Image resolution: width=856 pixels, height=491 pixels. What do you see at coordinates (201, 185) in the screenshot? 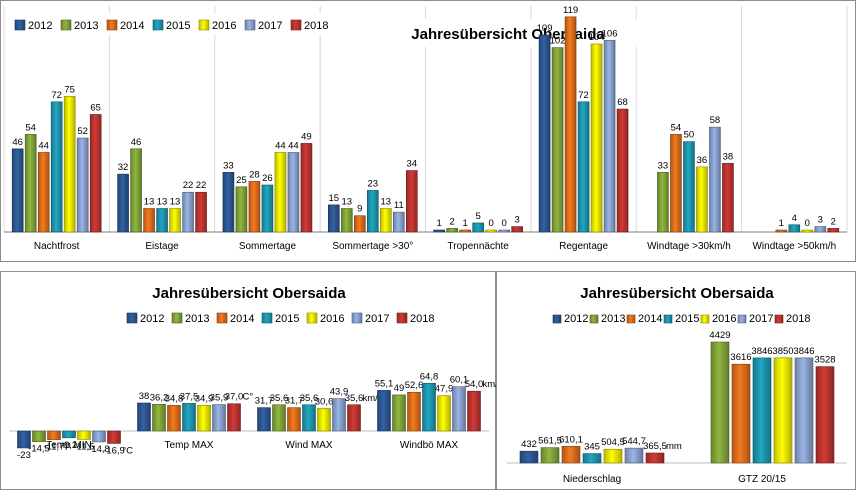
I see `data-label: 22` at bounding box center [201, 185].